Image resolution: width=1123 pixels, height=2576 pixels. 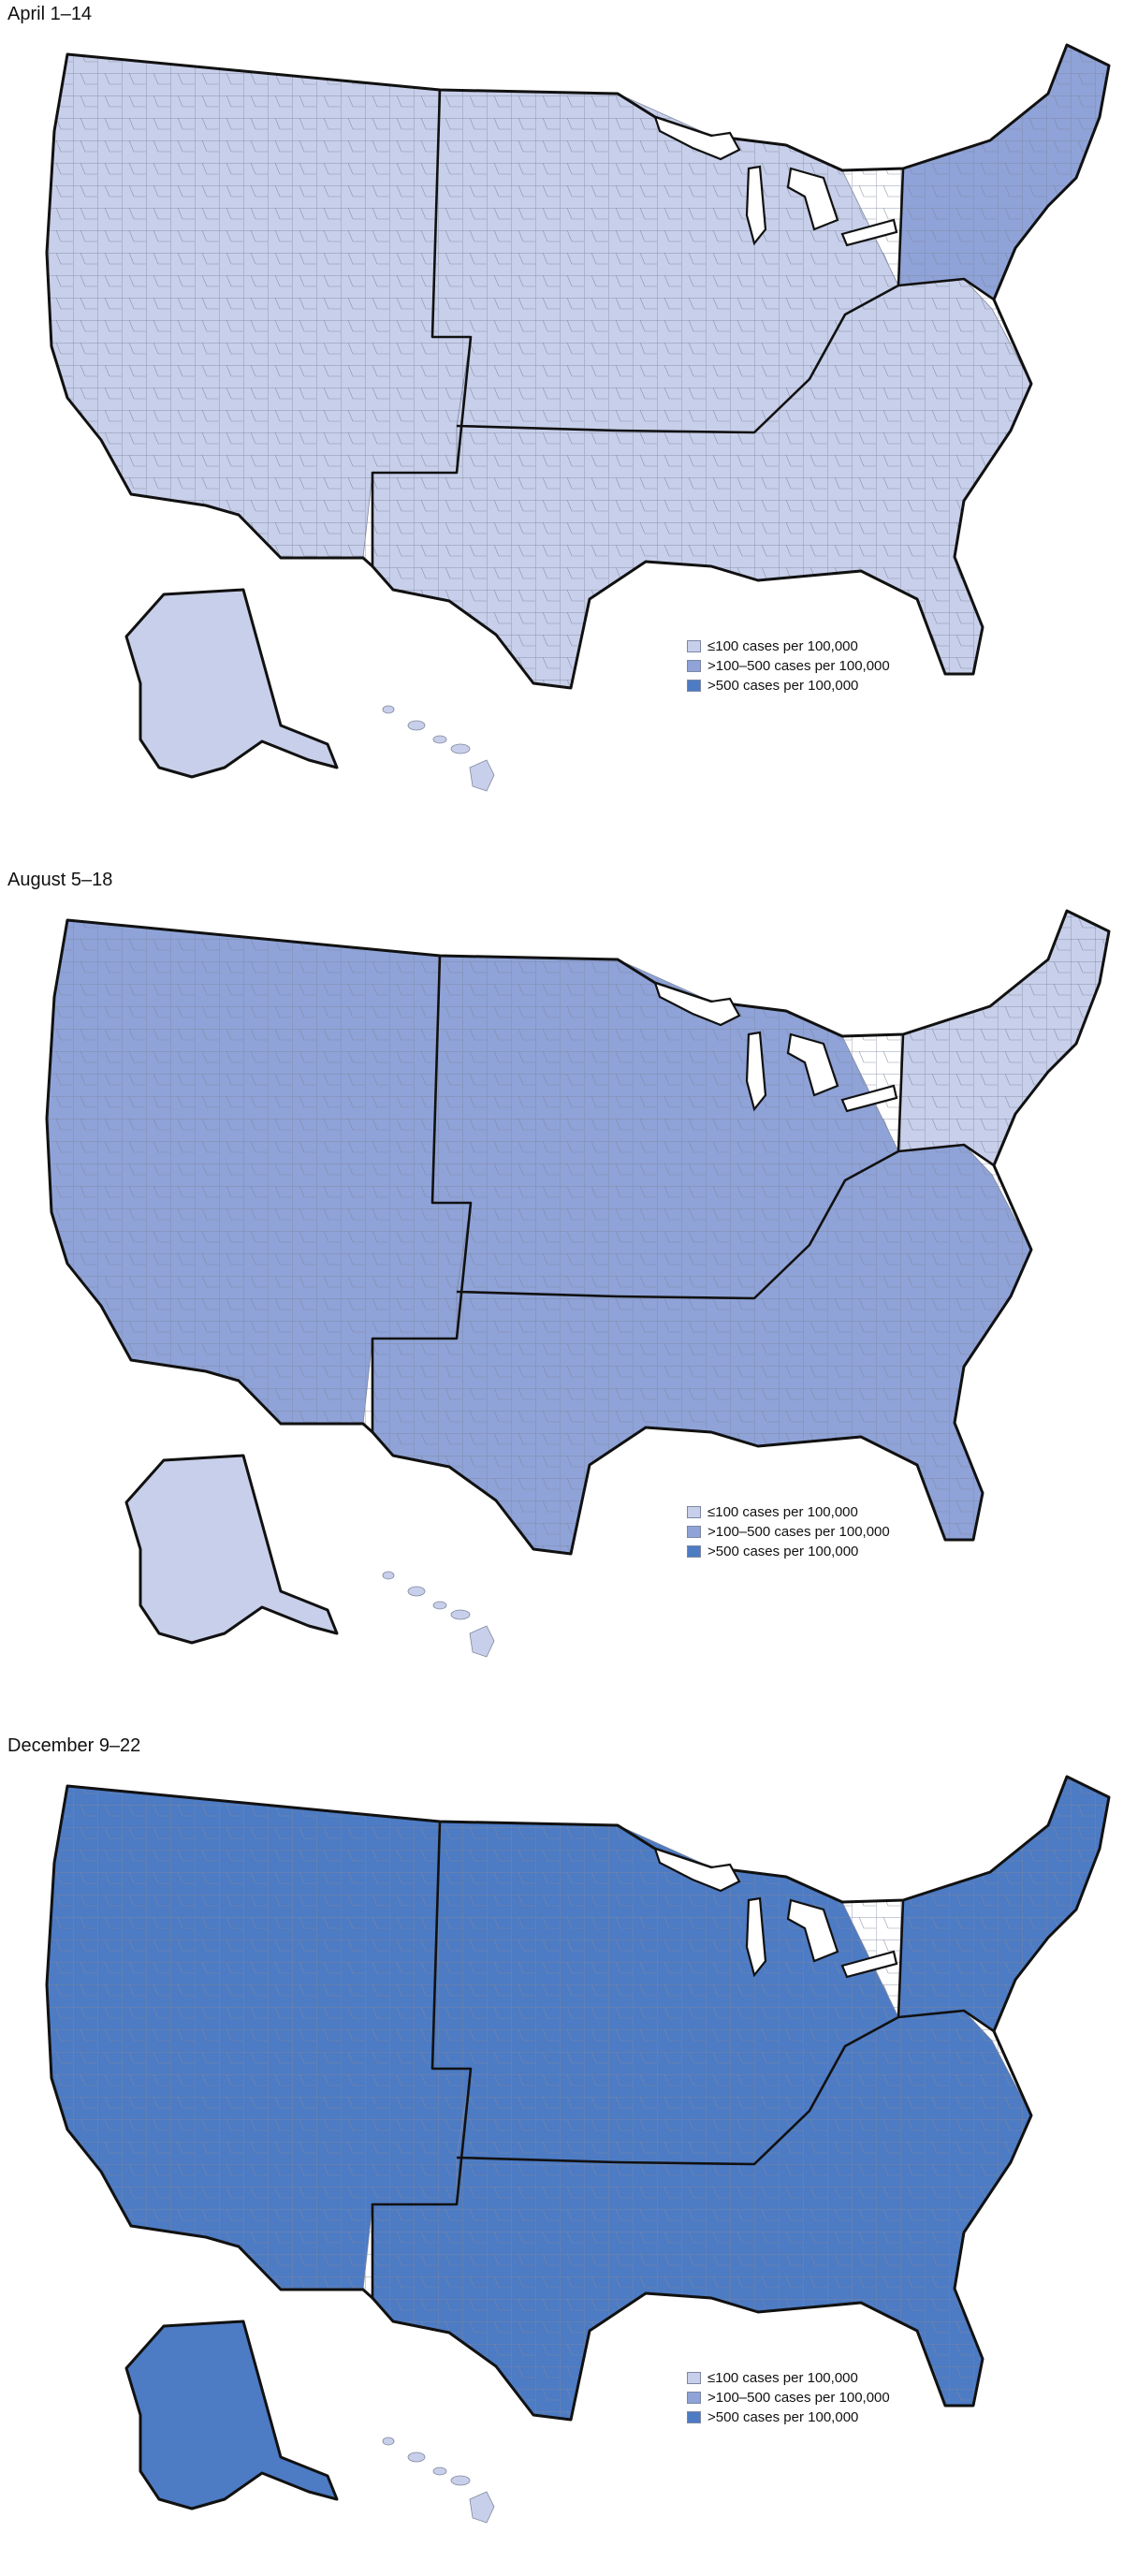 What do you see at coordinates (50, 14) in the screenshot?
I see `panel-title: April 1–14` at bounding box center [50, 14].